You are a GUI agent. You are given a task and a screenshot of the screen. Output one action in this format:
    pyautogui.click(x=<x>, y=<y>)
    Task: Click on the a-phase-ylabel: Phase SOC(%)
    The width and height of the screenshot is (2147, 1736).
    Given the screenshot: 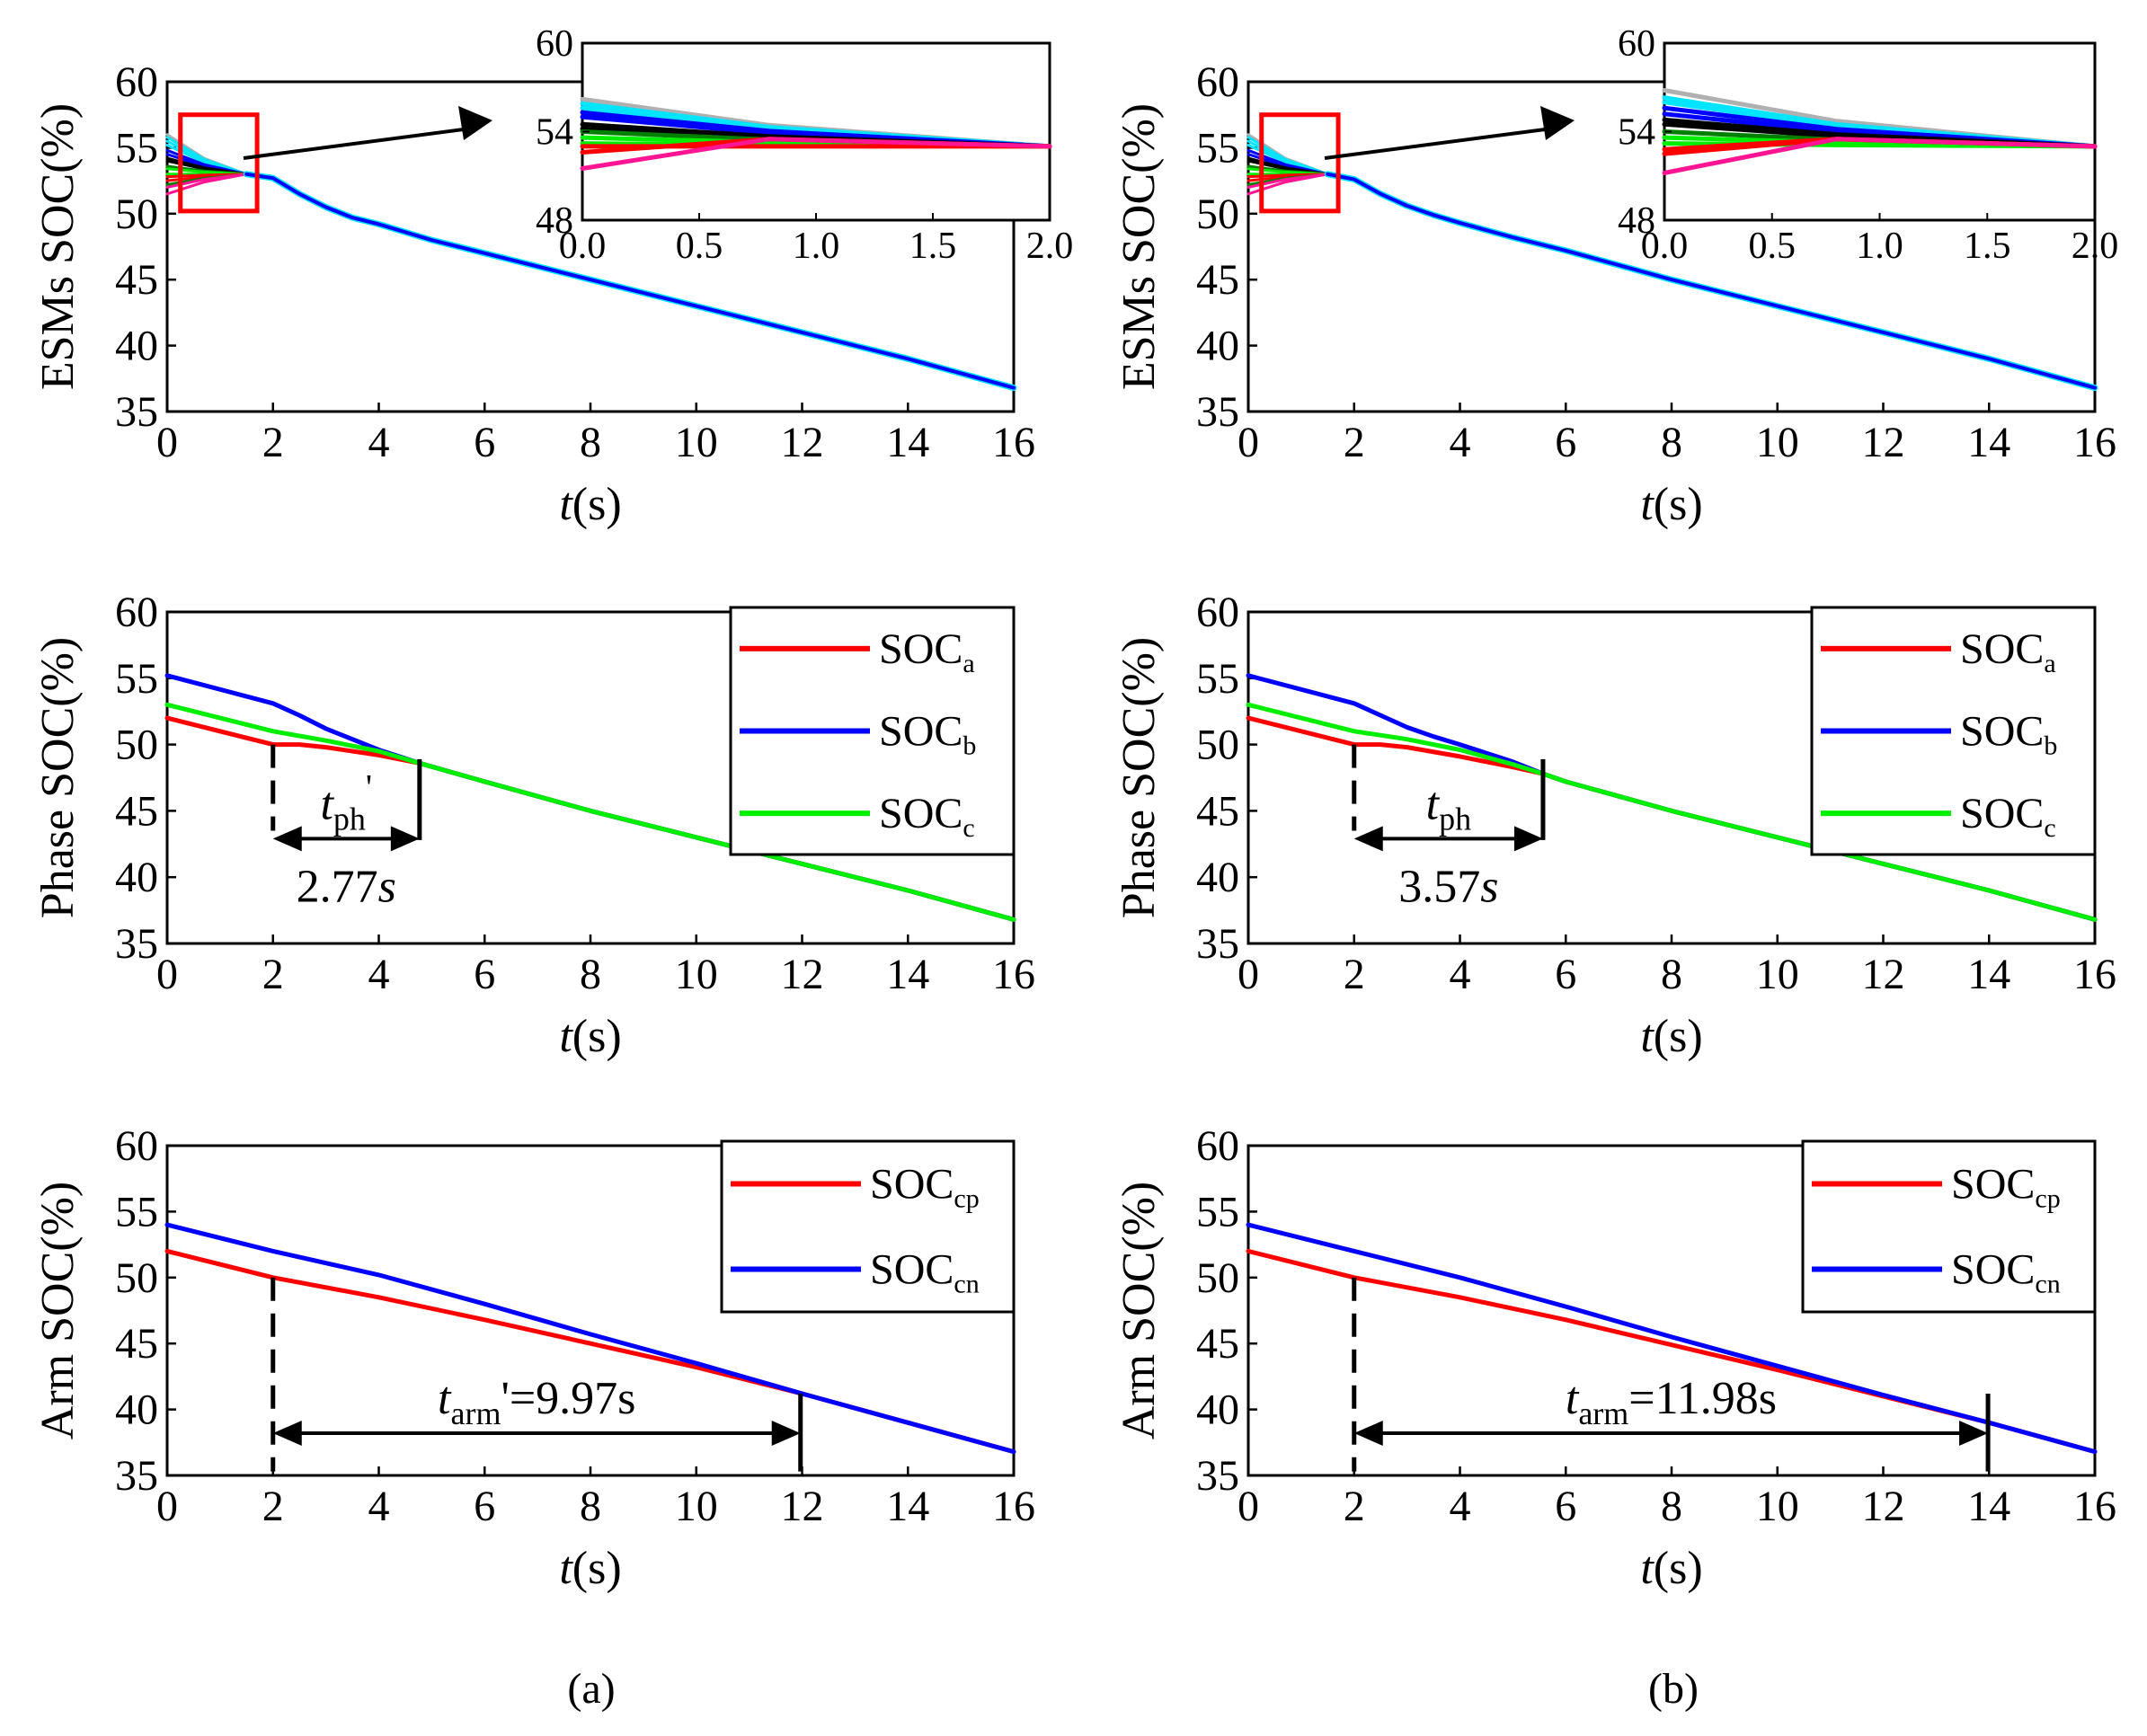 What is the action you would take?
    pyautogui.click(x=58, y=777)
    